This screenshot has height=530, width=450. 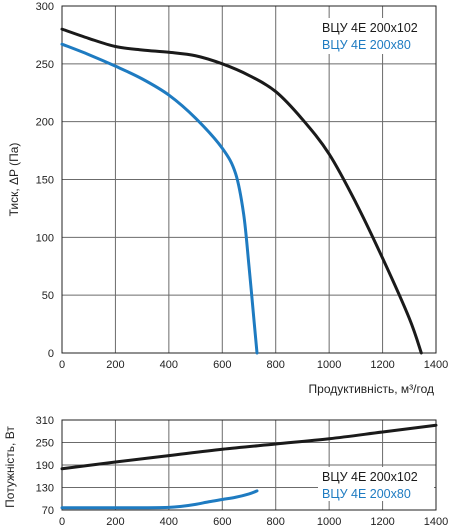 I want to click on pressure-y-tick-label: 100, so click(x=45, y=238).